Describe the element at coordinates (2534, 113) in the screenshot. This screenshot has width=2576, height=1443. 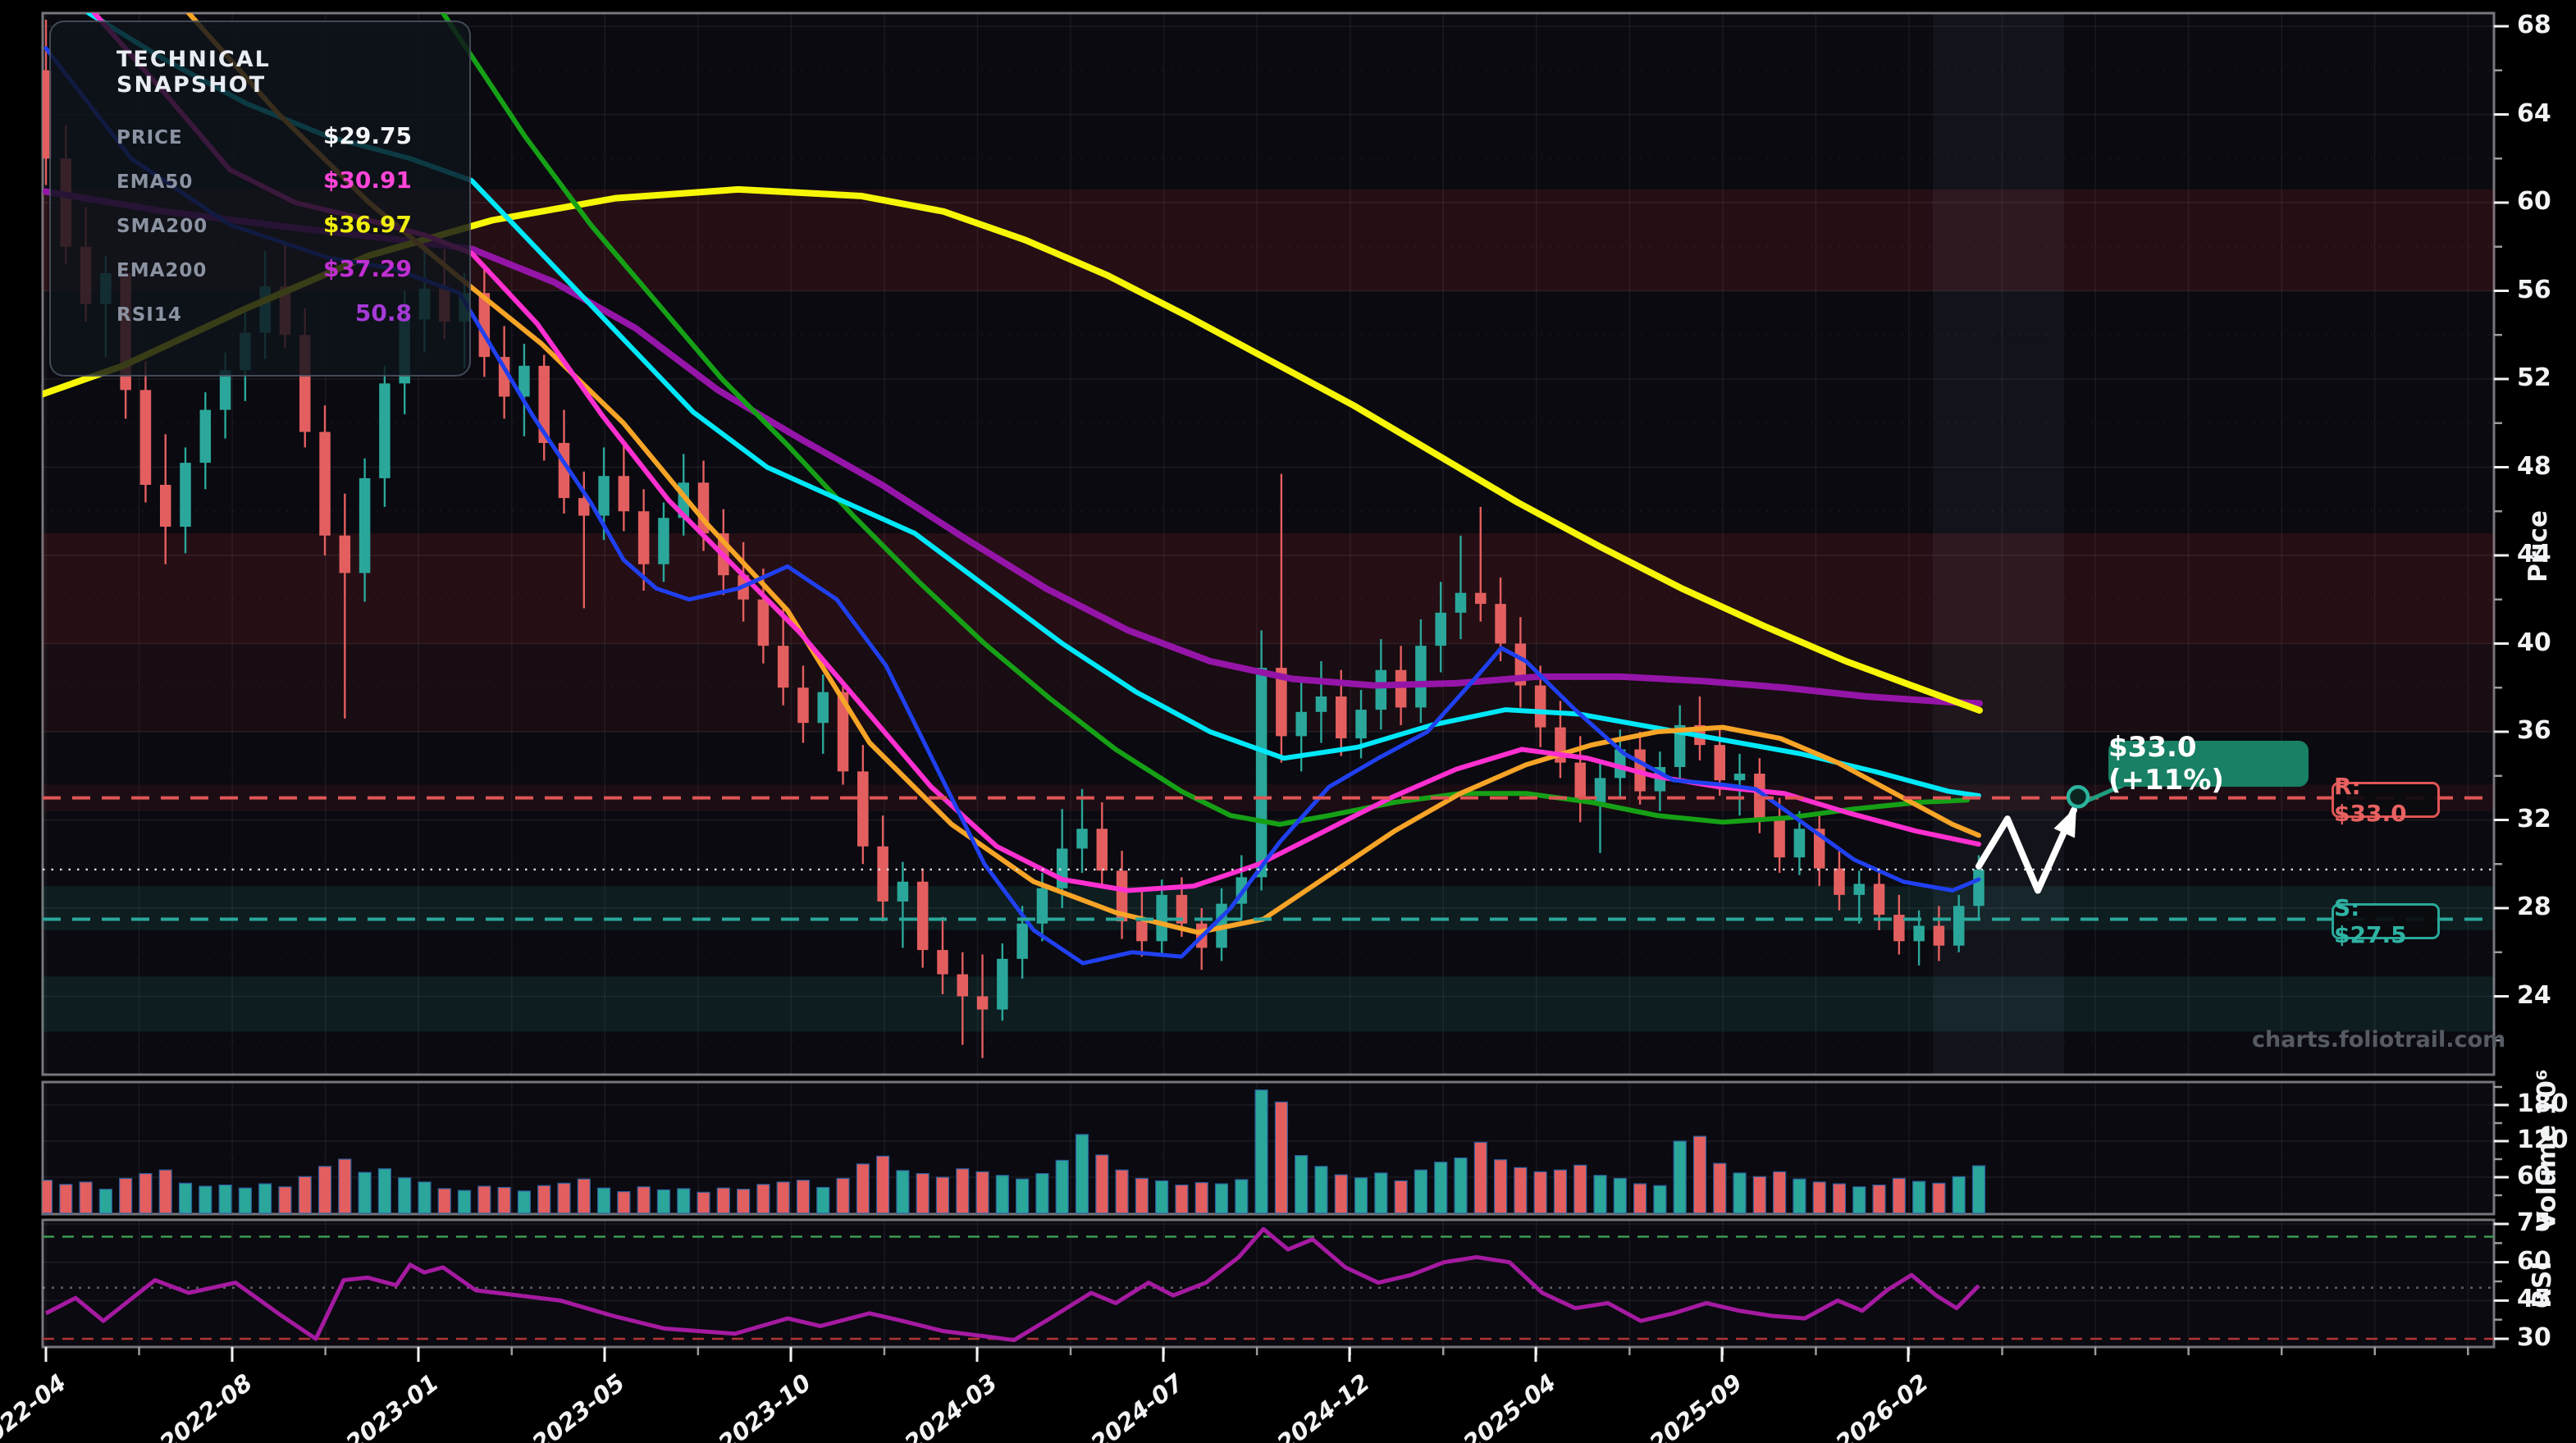
I see `price-tick-label: 64` at that location.